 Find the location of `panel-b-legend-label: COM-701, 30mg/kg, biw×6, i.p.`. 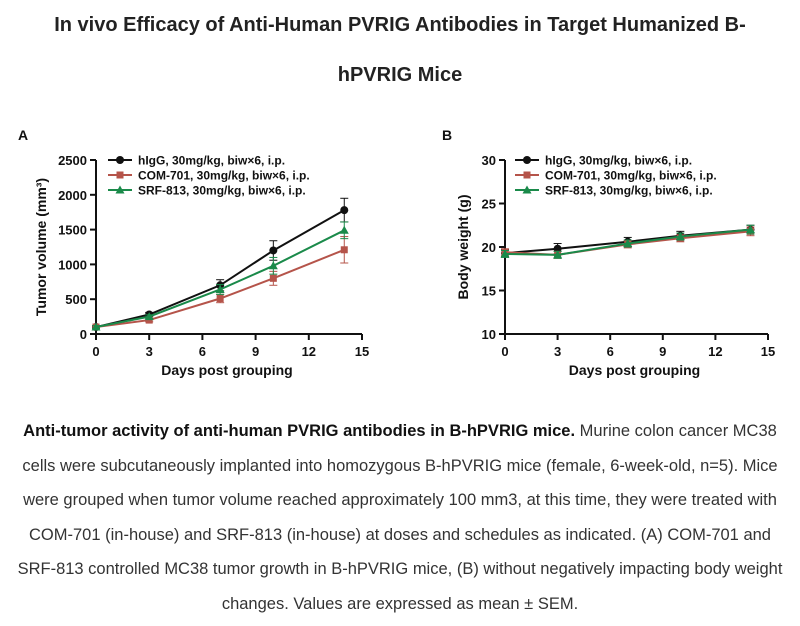

panel-b-legend-label: COM-701, 30mg/kg, biw×6, i.p. is located at coordinates (631, 176).